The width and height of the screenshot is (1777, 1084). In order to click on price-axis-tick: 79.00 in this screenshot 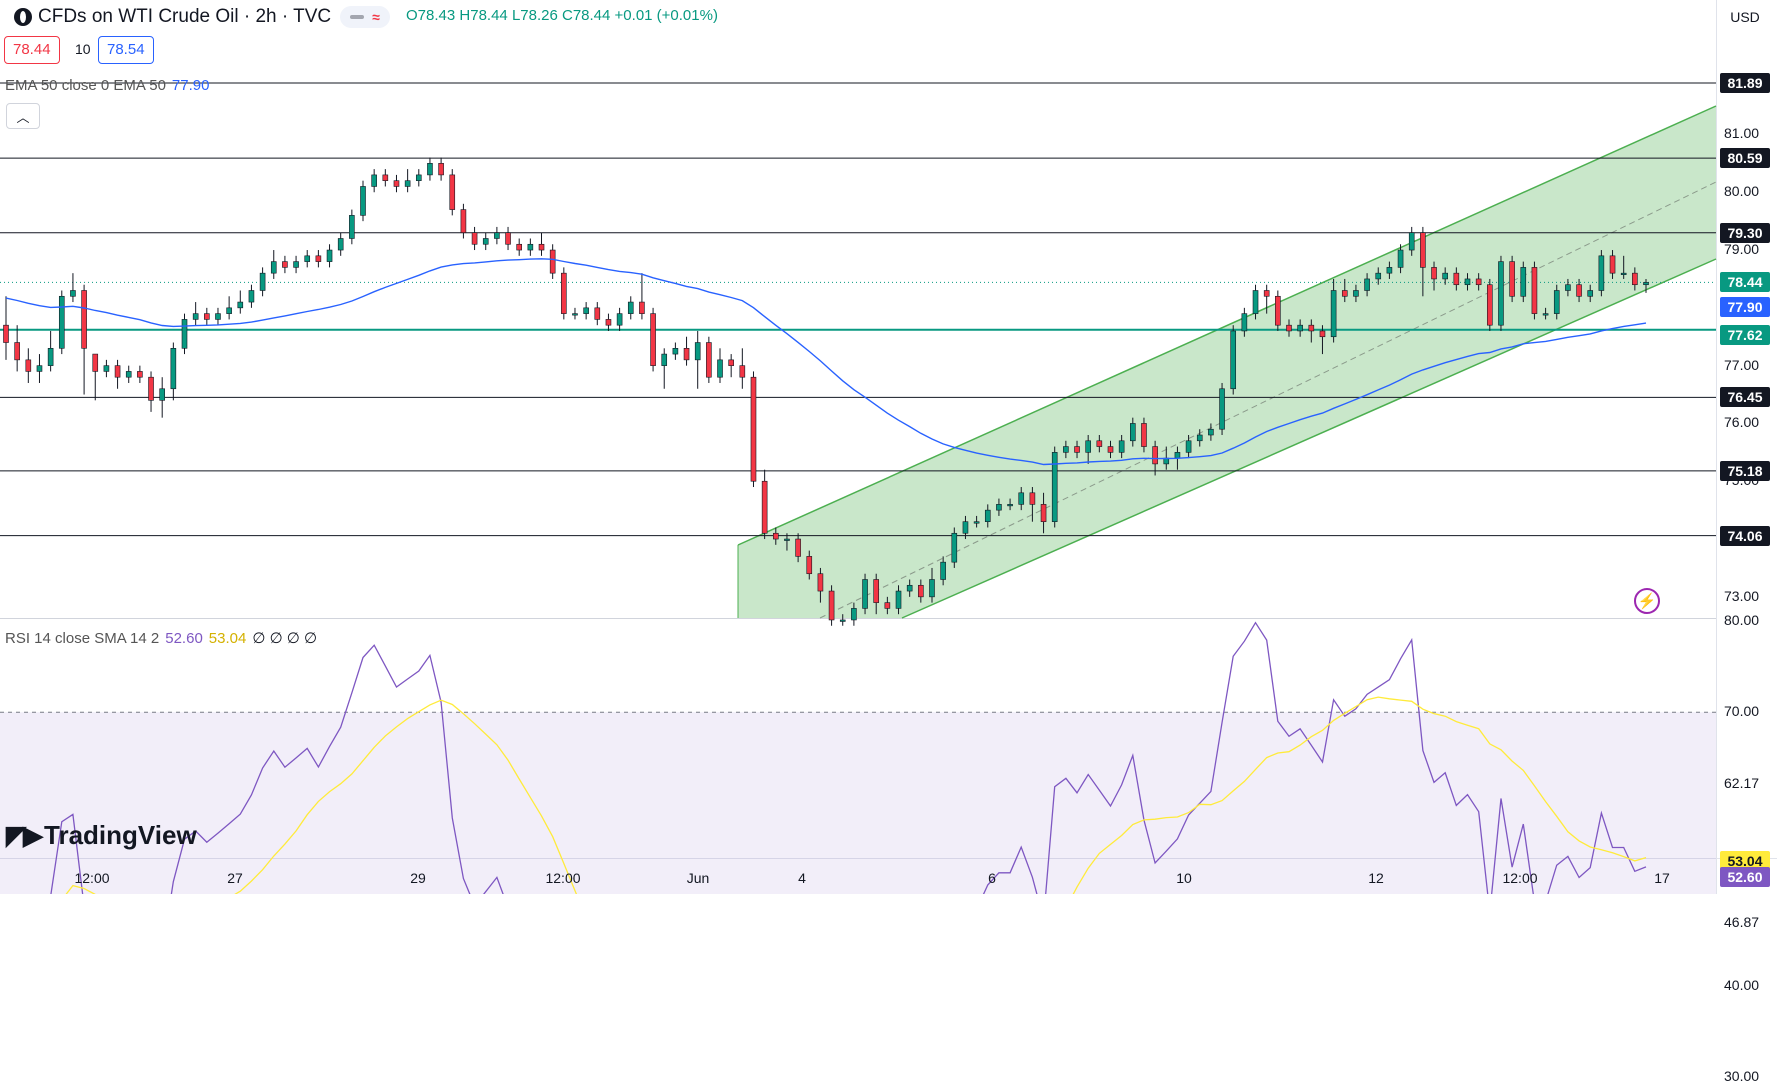, I will do `click(1742, 249)`.